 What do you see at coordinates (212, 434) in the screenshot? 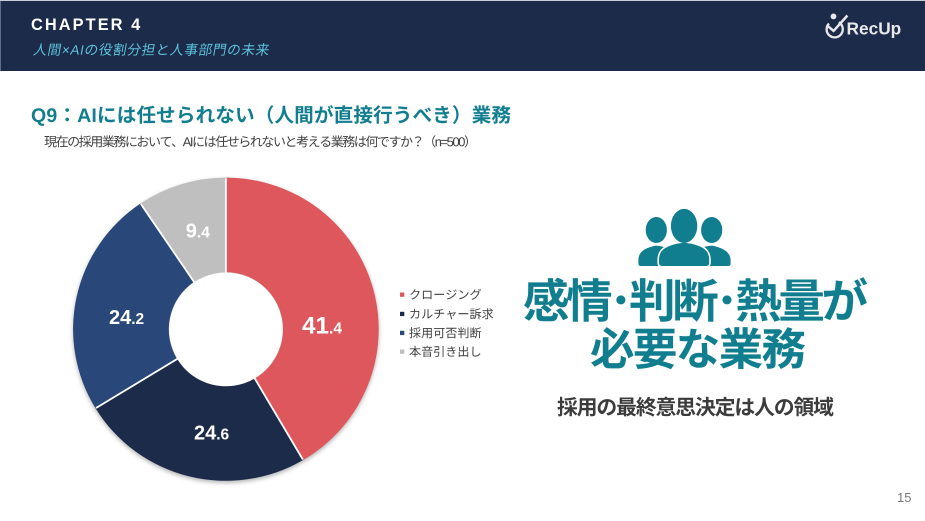
I see `svg-text: 24.6` at bounding box center [212, 434].